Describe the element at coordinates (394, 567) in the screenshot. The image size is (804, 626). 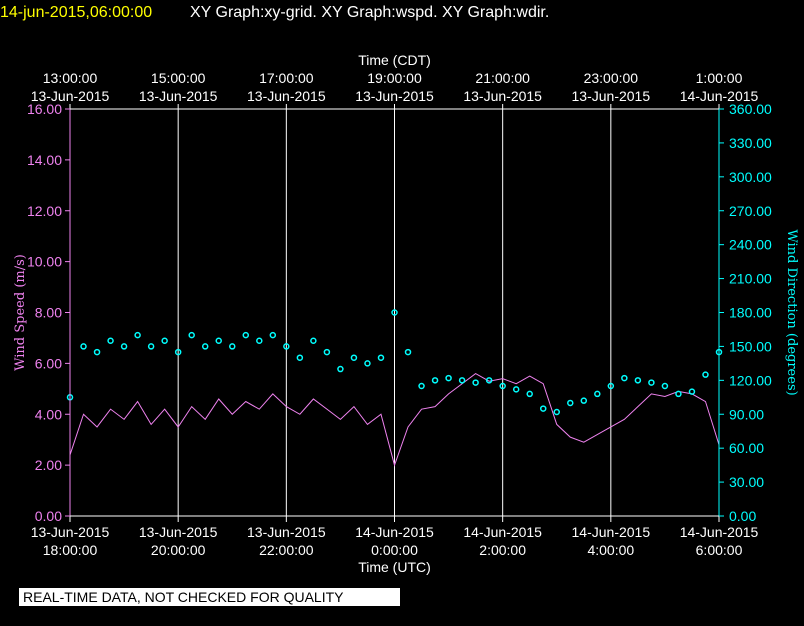
I see `bottom-axis-label: Time (UTC)` at that location.